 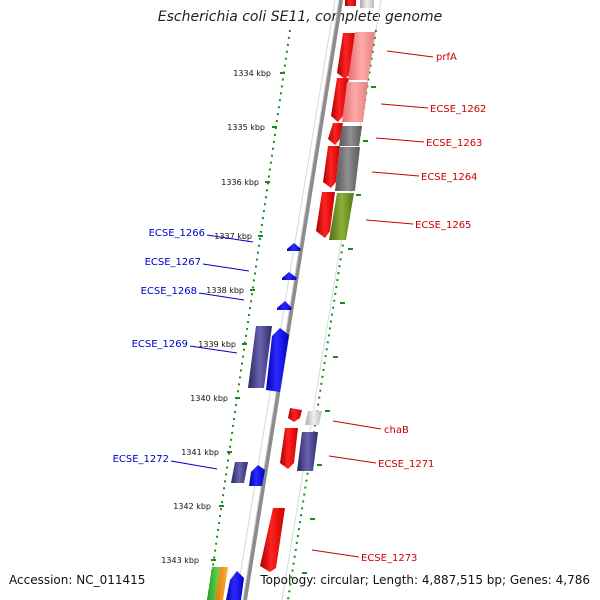 What do you see at coordinates (246, 127) in the screenshot?
I see `kbp-tick-label: 1335 kbp` at bounding box center [246, 127].